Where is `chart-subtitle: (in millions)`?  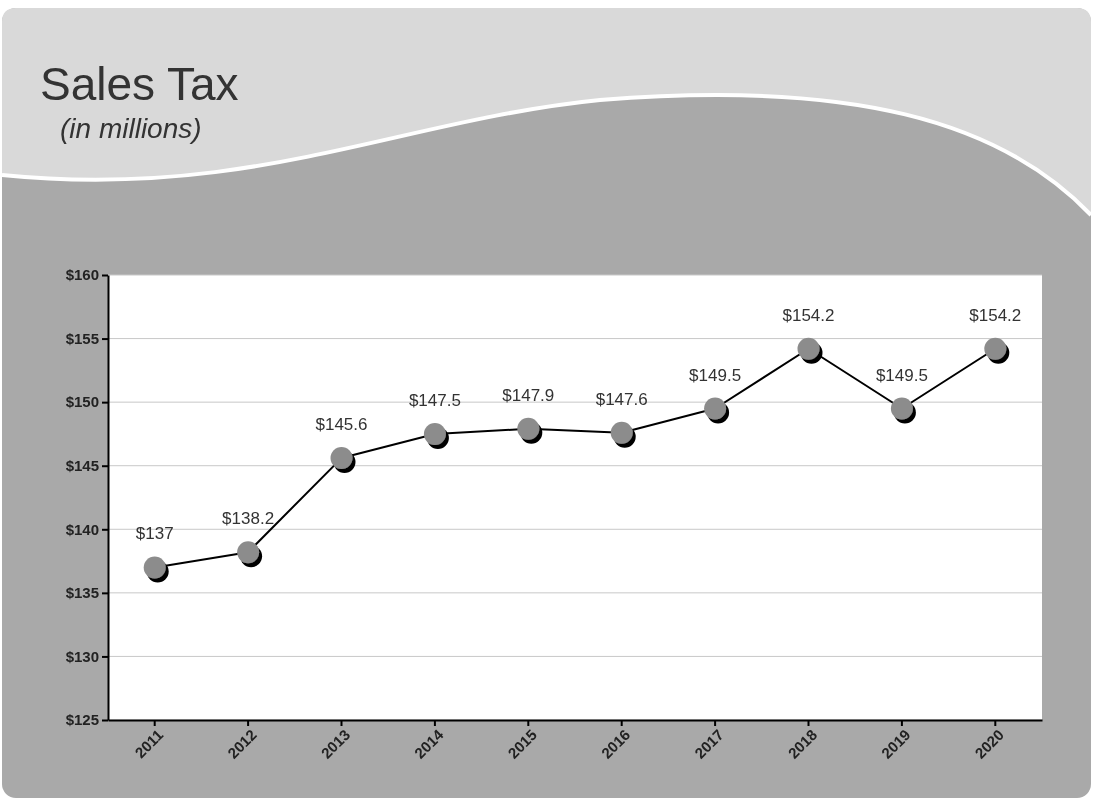
chart-subtitle: (in millions) is located at coordinates (131, 128).